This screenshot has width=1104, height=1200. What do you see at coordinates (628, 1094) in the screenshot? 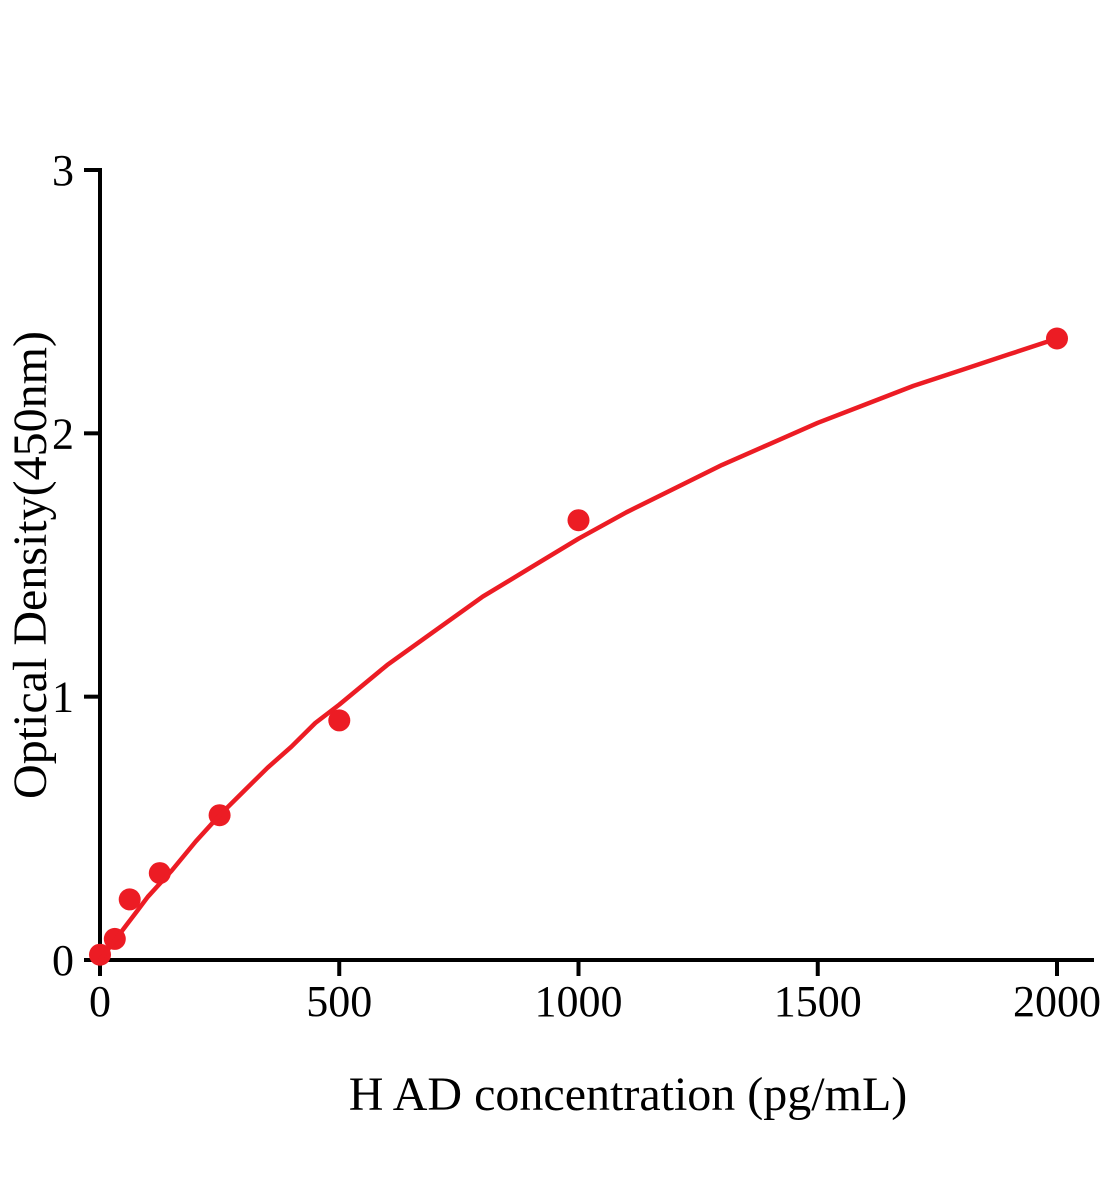
I see `x-axis-title: H AD concentration (pg/mL)` at bounding box center [628, 1094].